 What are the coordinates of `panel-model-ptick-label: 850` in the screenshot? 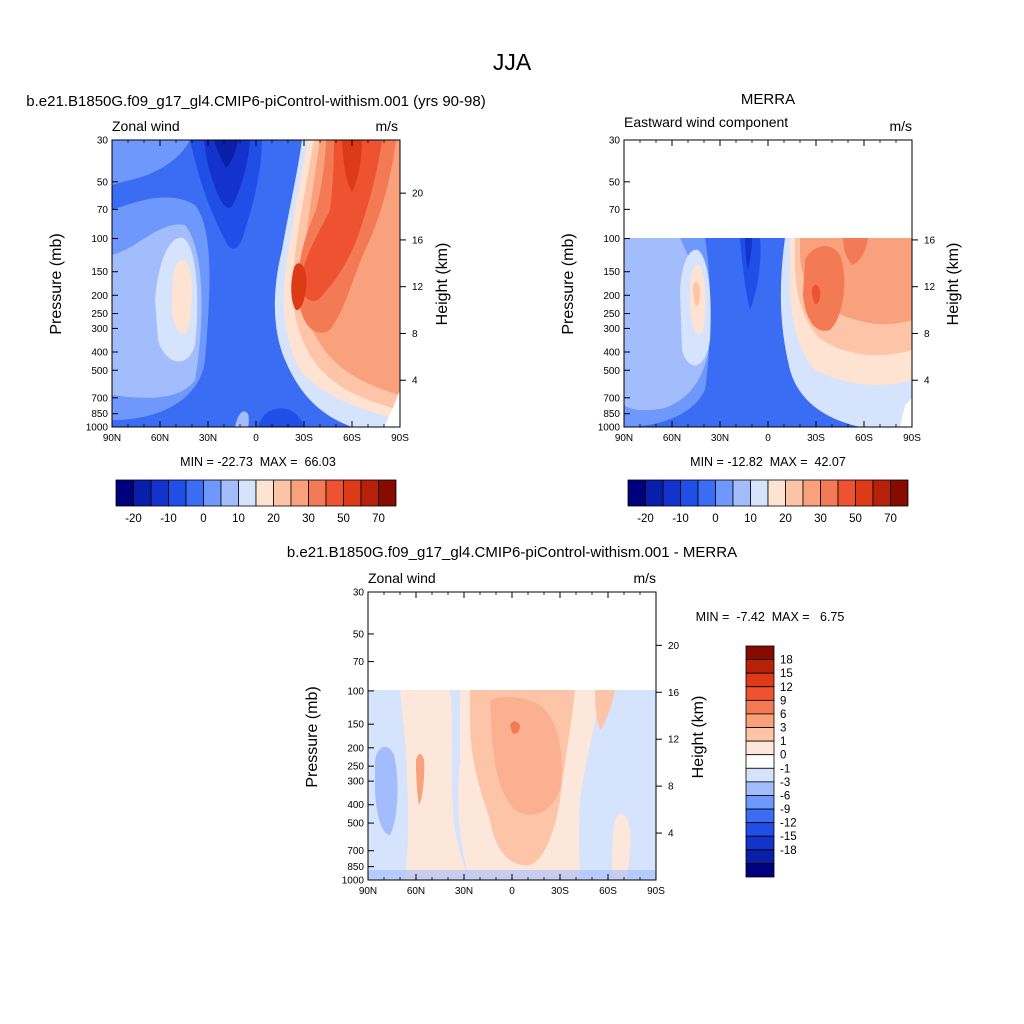 It's located at (99, 414).